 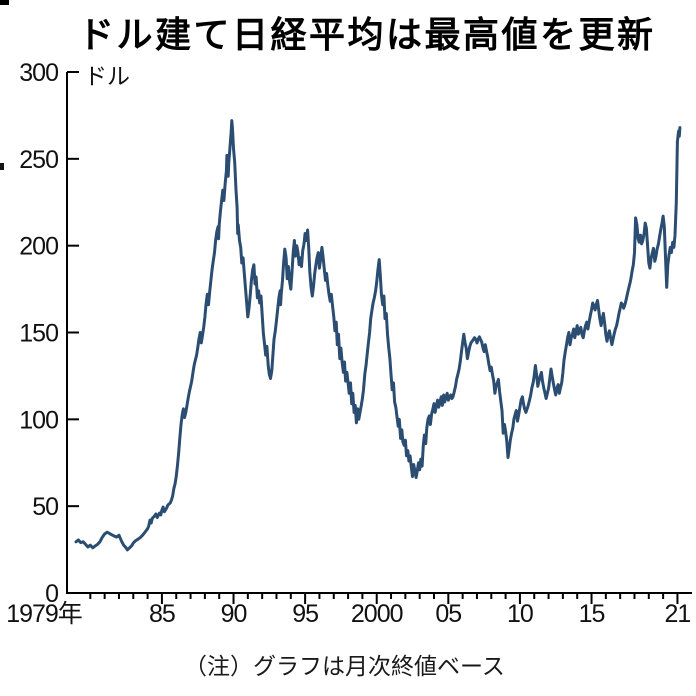 I want to click on x-tick-label: 15, so click(x=592, y=614).